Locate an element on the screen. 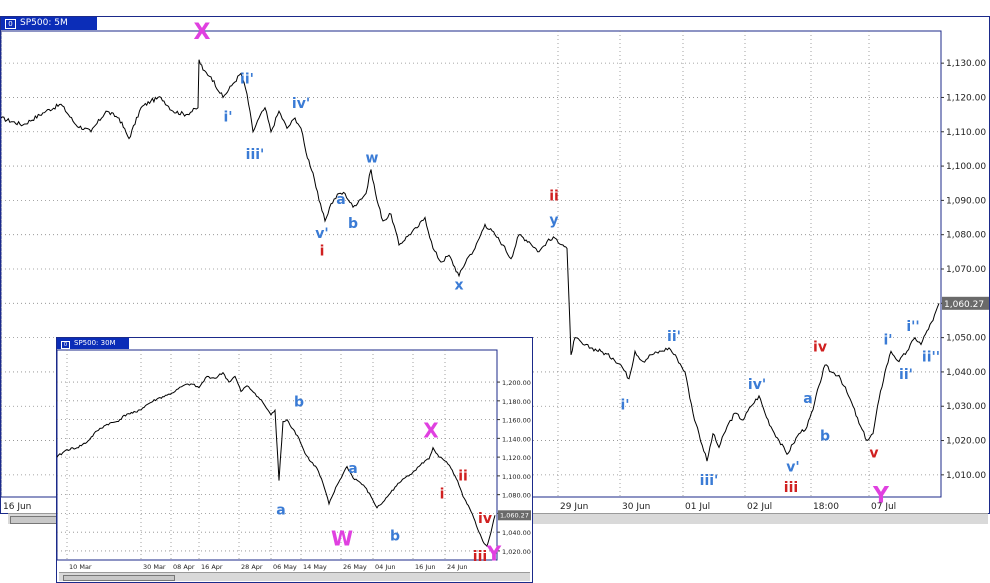 This screenshot has height=583, width=990. x-tick-label: 04 Jun is located at coordinates (385, 567).